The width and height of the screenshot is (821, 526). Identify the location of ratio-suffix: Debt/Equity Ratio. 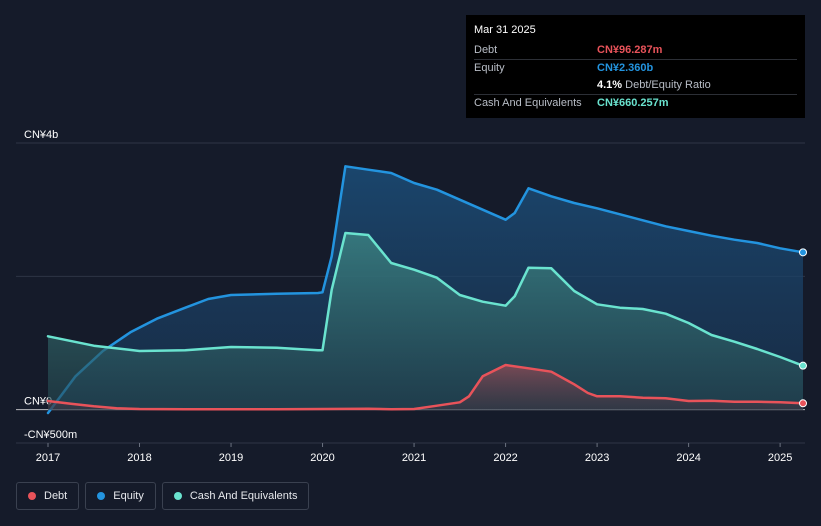
(668, 85).